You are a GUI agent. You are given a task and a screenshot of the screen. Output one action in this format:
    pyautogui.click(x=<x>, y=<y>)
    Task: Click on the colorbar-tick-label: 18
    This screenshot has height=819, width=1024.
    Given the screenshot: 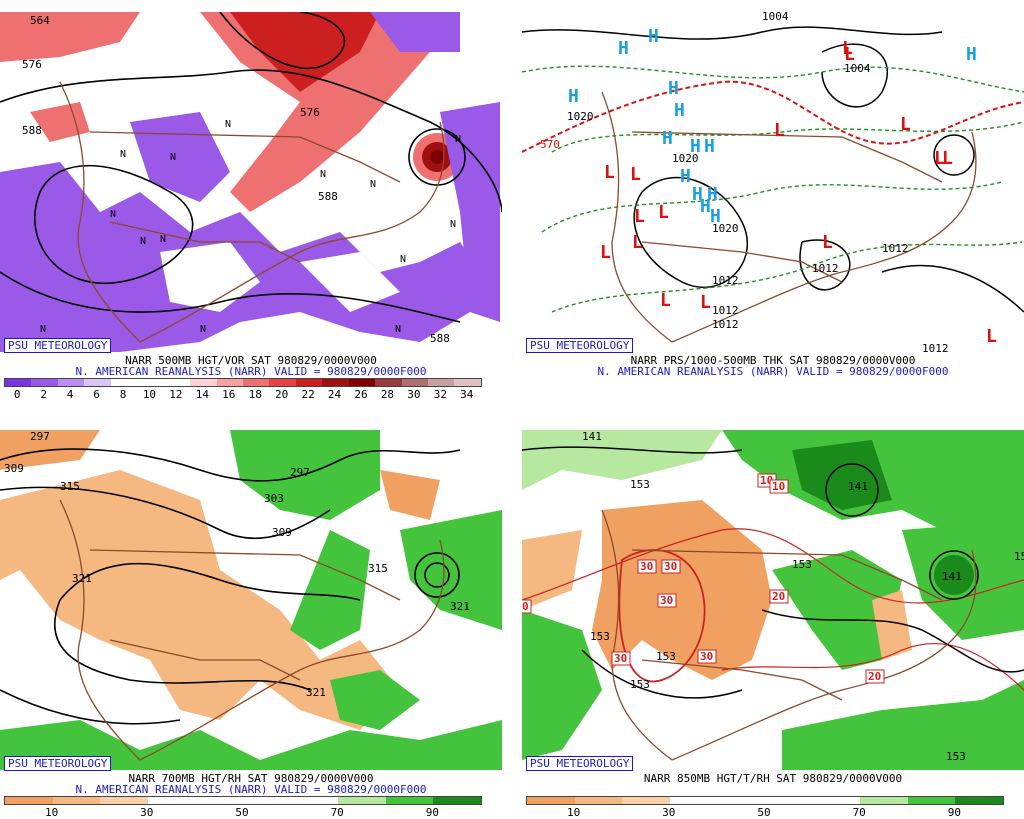 What is the action you would take?
    pyautogui.click(x=255, y=394)
    